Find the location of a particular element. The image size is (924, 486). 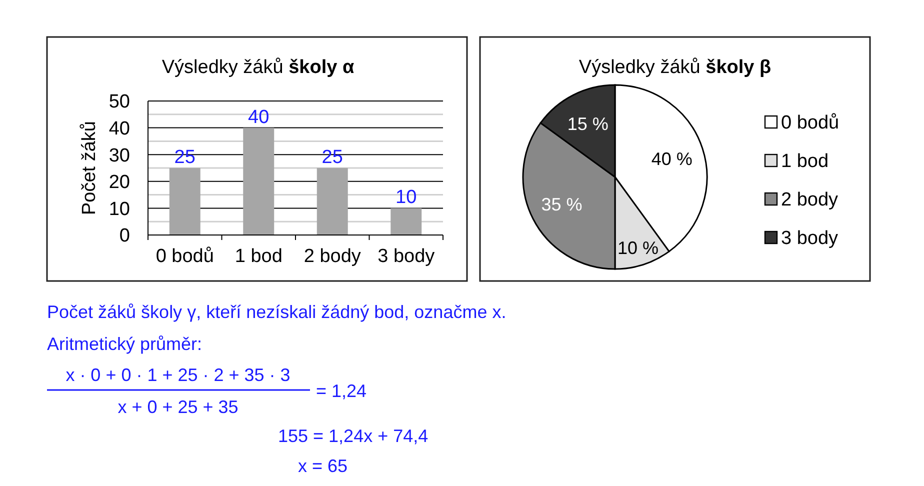

data-label: 40 is located at coordinates (259, 117).